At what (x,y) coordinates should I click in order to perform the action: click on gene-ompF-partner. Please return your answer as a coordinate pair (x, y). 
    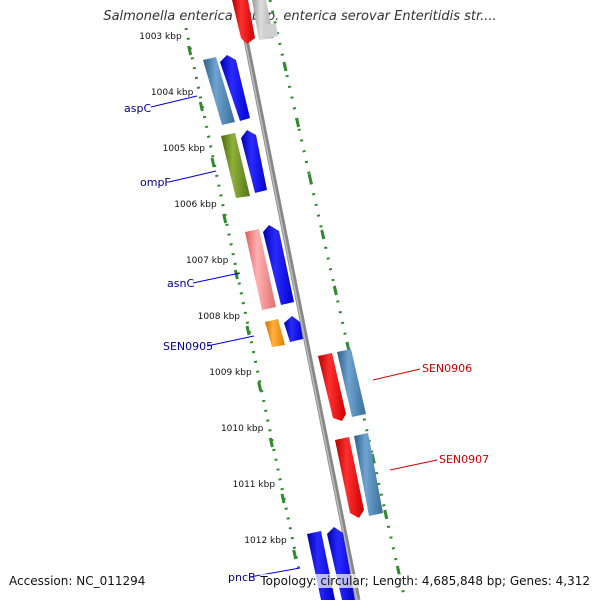
    Looking at the image, I should click on (254, 161).